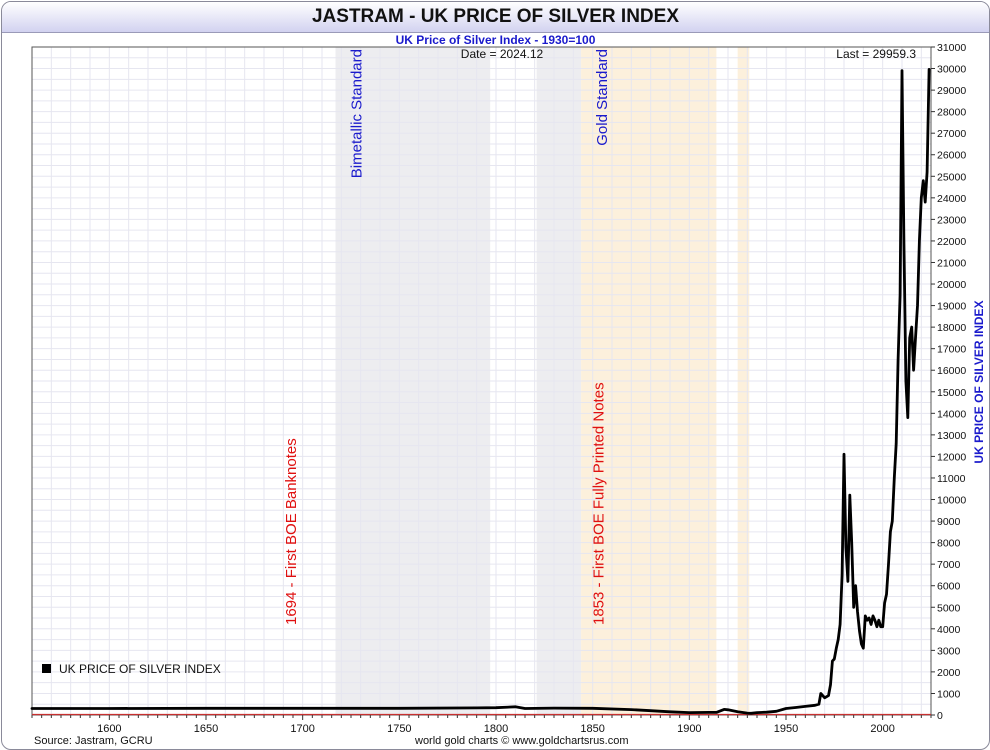 The height and width of the screenshot is (750, 990). Describe the element at coordinates (949, 587) in the screenshot. I see `y-tick-label: 6000` at that location.